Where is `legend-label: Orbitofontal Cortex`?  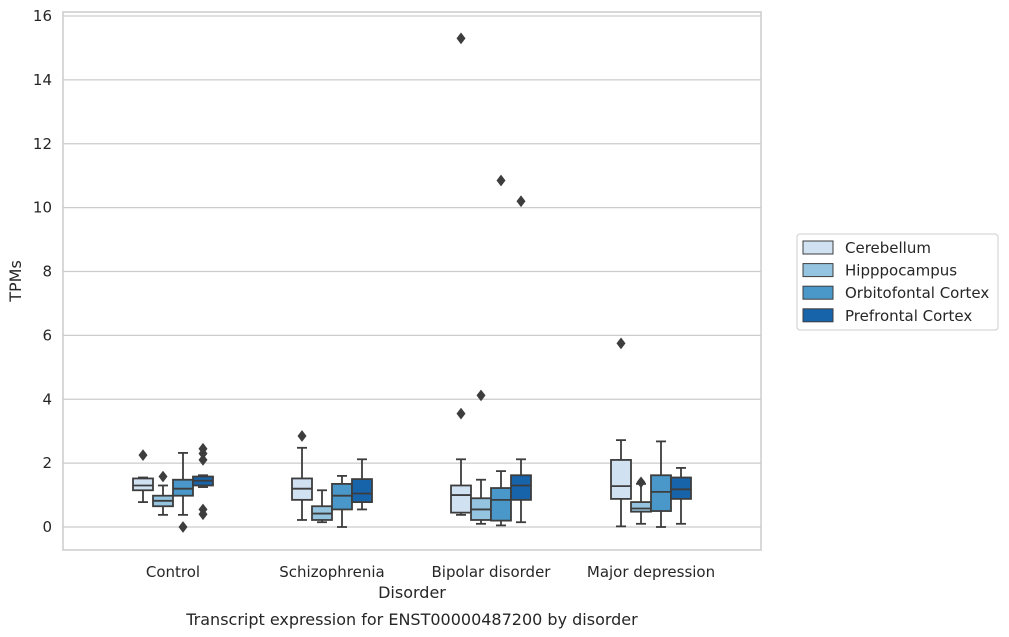 legend-label: Orbitofontal Cortex is located at coordinates (917, 293).